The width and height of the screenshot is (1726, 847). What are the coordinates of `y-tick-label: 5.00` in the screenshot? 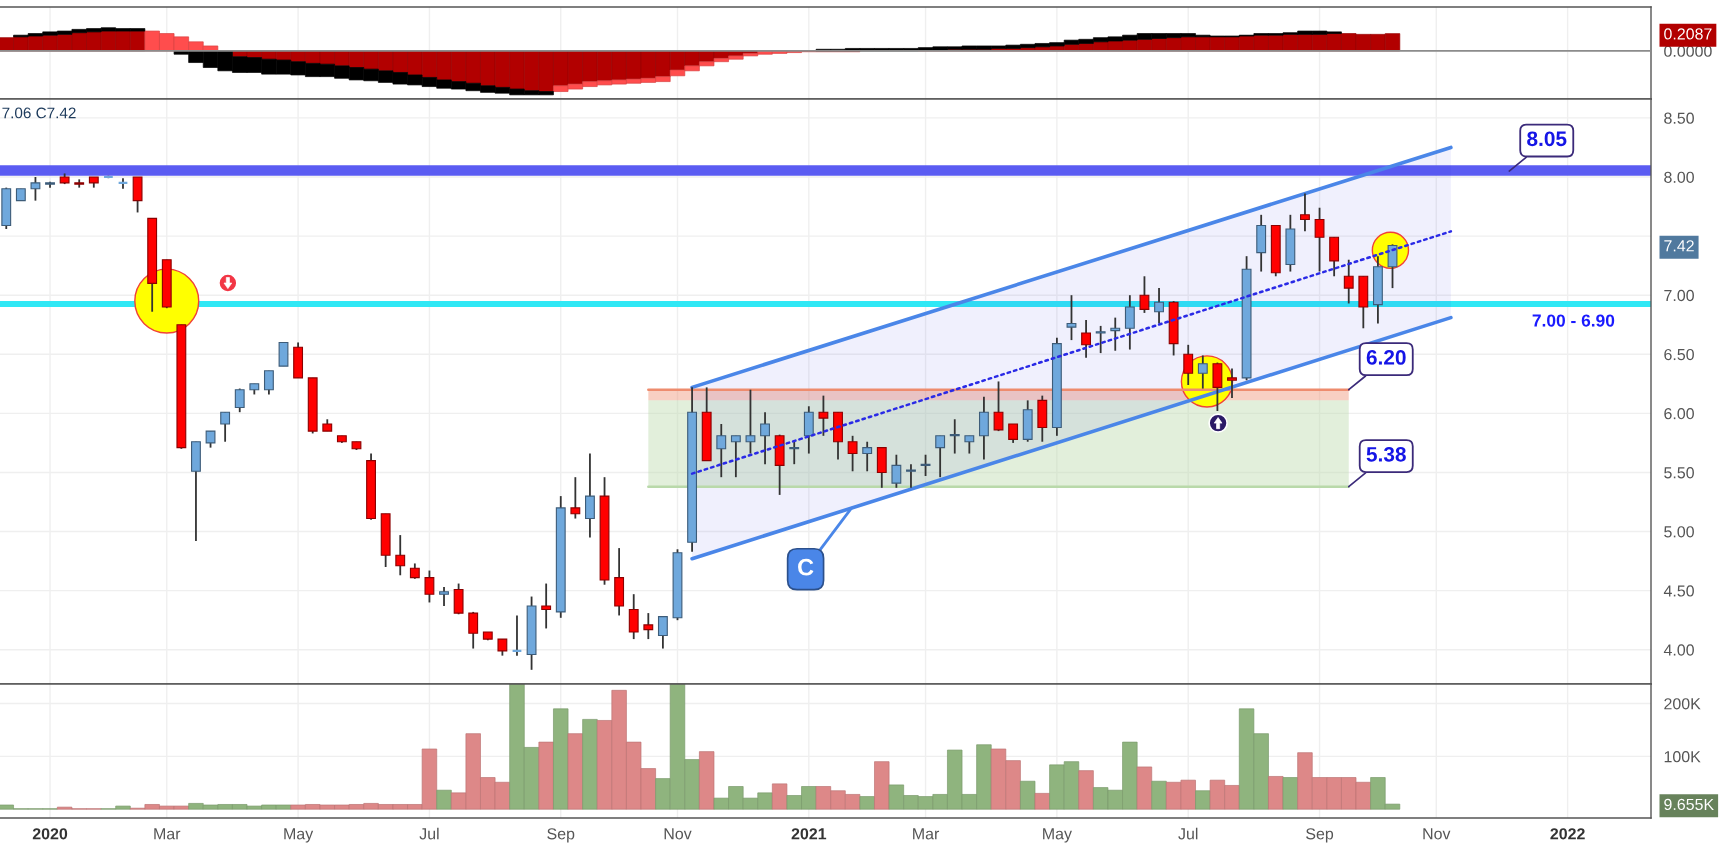 It's located at (1679, 532).